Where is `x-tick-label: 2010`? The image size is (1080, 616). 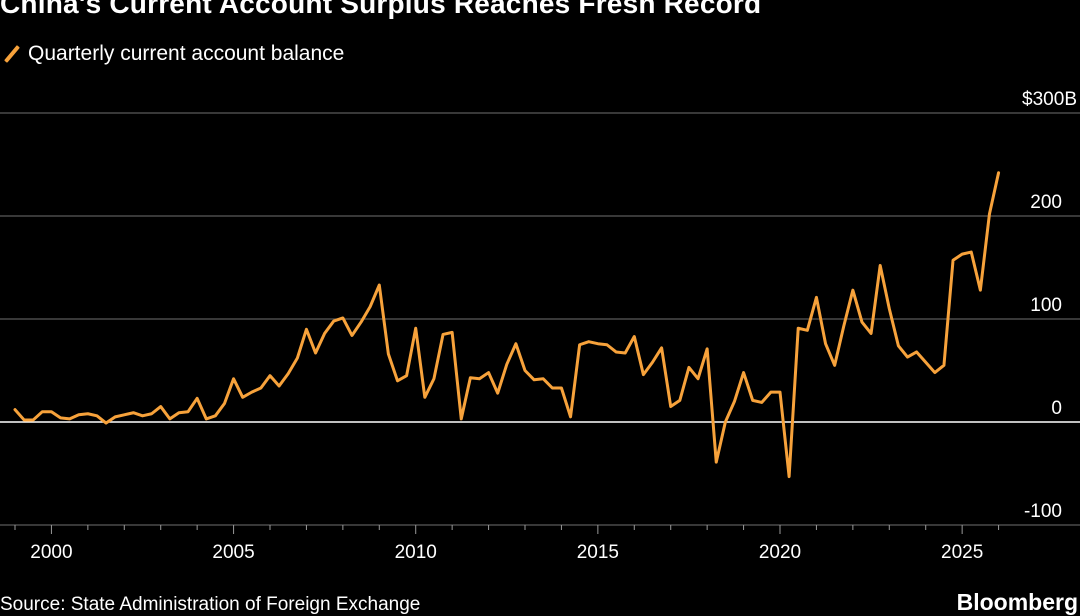
x-tick-label: 2010 is located at coordinates (416, 552).